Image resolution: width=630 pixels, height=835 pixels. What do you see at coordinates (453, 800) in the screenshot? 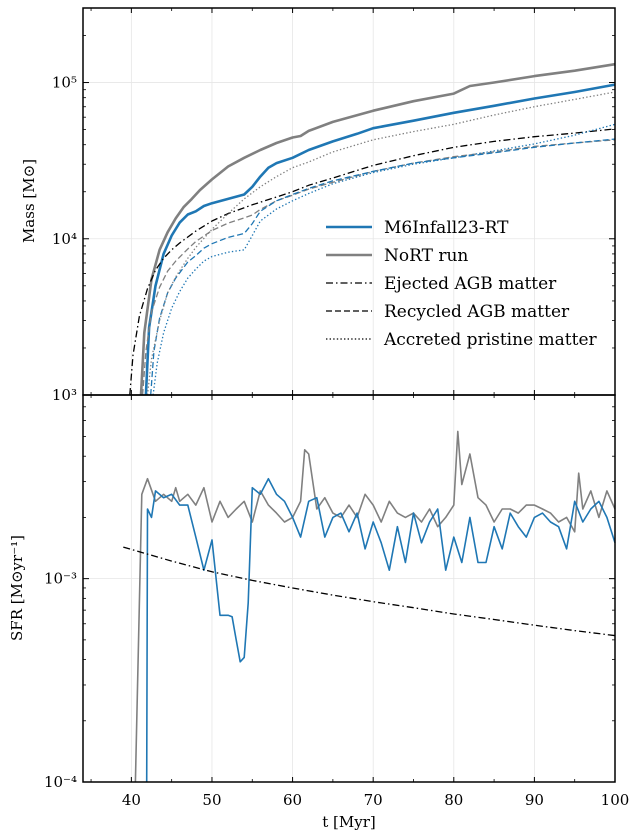
I see `x-tick-label: 80` at bounding box center [453, 800].